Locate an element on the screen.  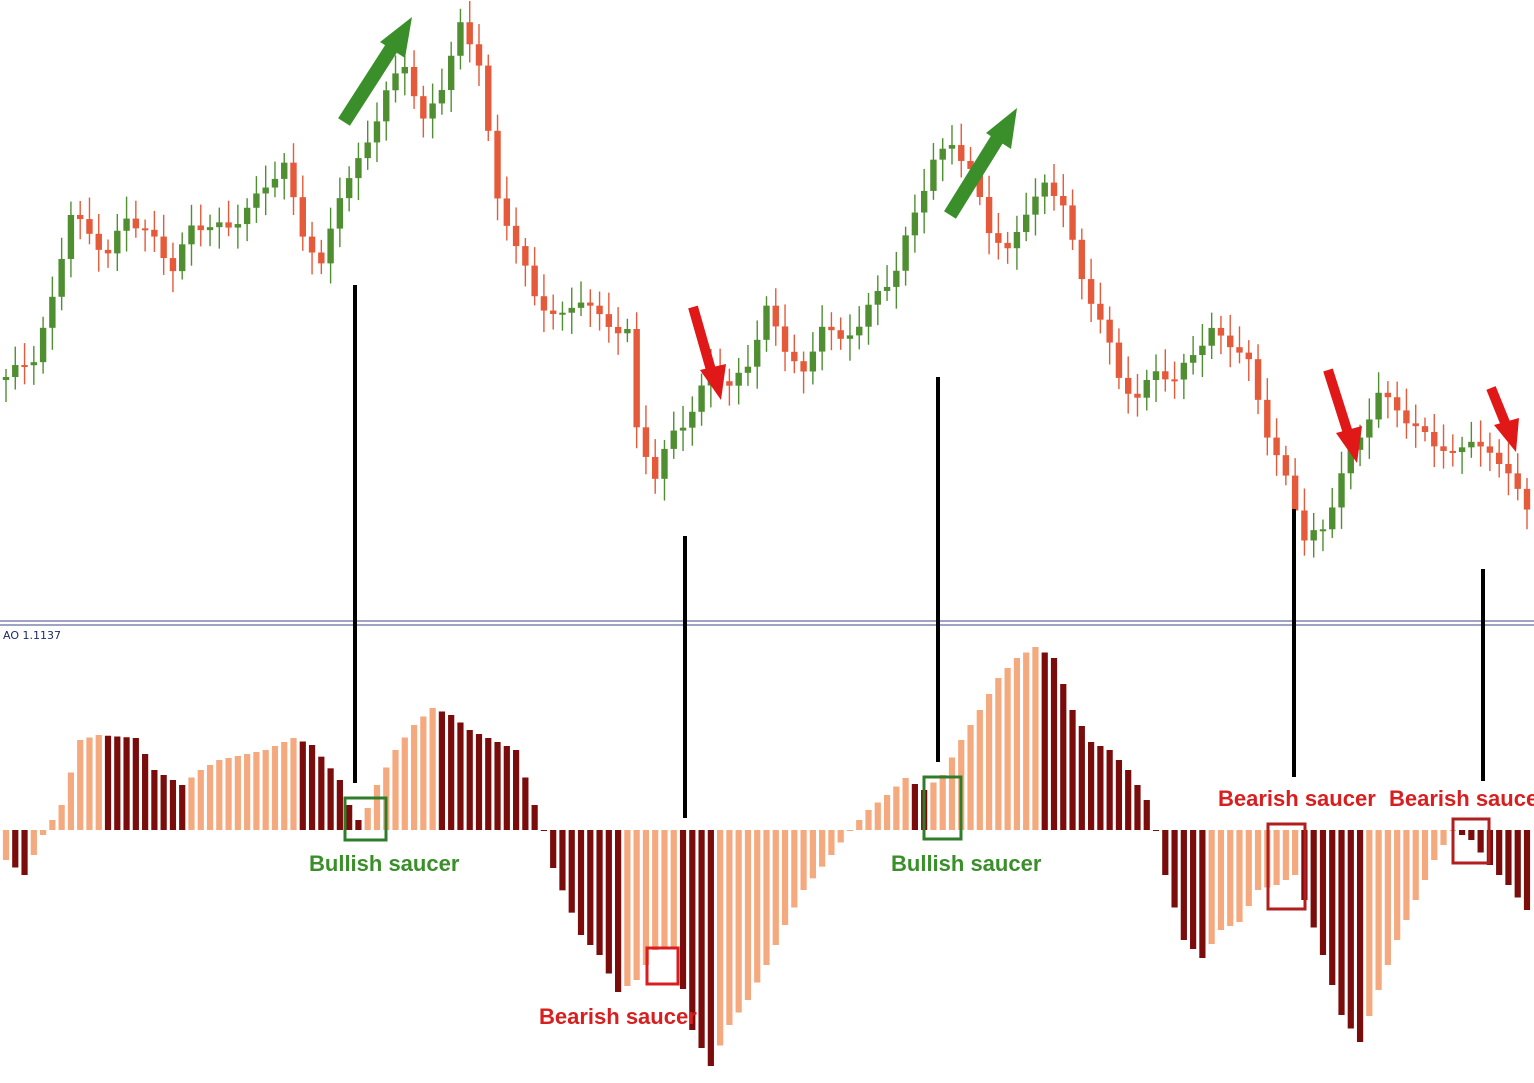
bullish-saucer-label-1: Bullish saucer is located at coordinates (384, 863).